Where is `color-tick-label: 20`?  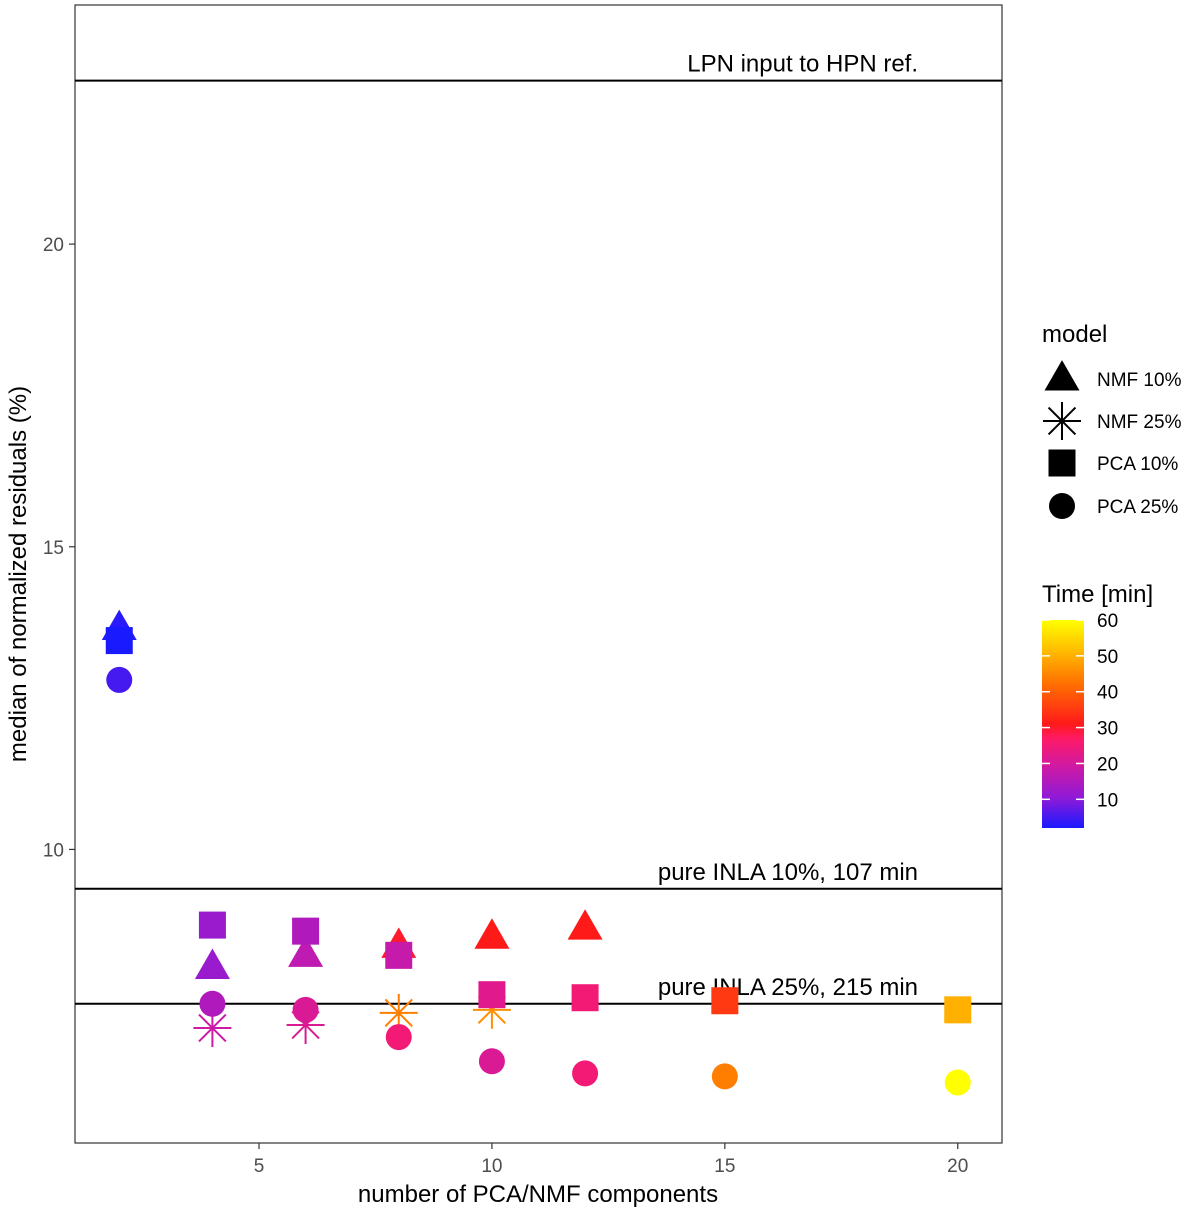
color-tick-label: 20 is located at coordinates (1107, 764).